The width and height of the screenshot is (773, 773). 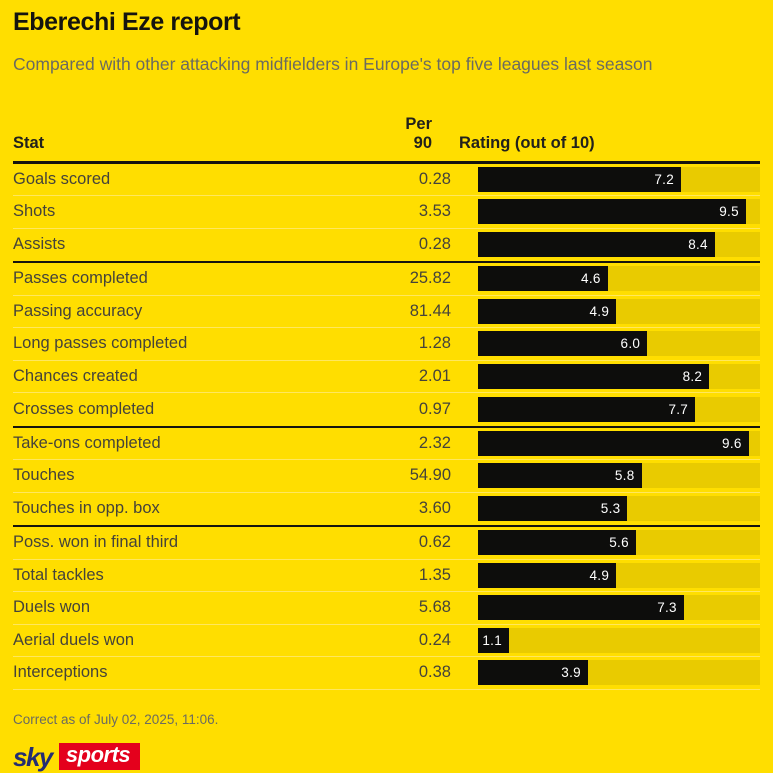 I want to click on table-row: Passing accuracy 81.44 4.9, so click(x=386, y=312).